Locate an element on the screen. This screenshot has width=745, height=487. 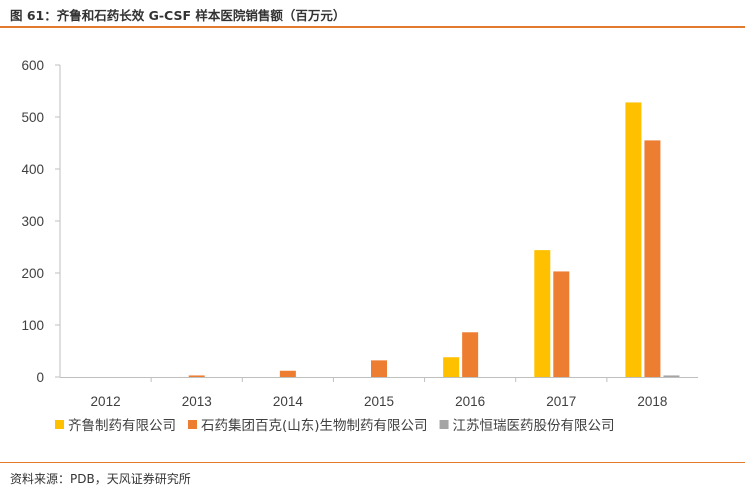
y-tick-label: 400 is located at coordinates (32, 169).